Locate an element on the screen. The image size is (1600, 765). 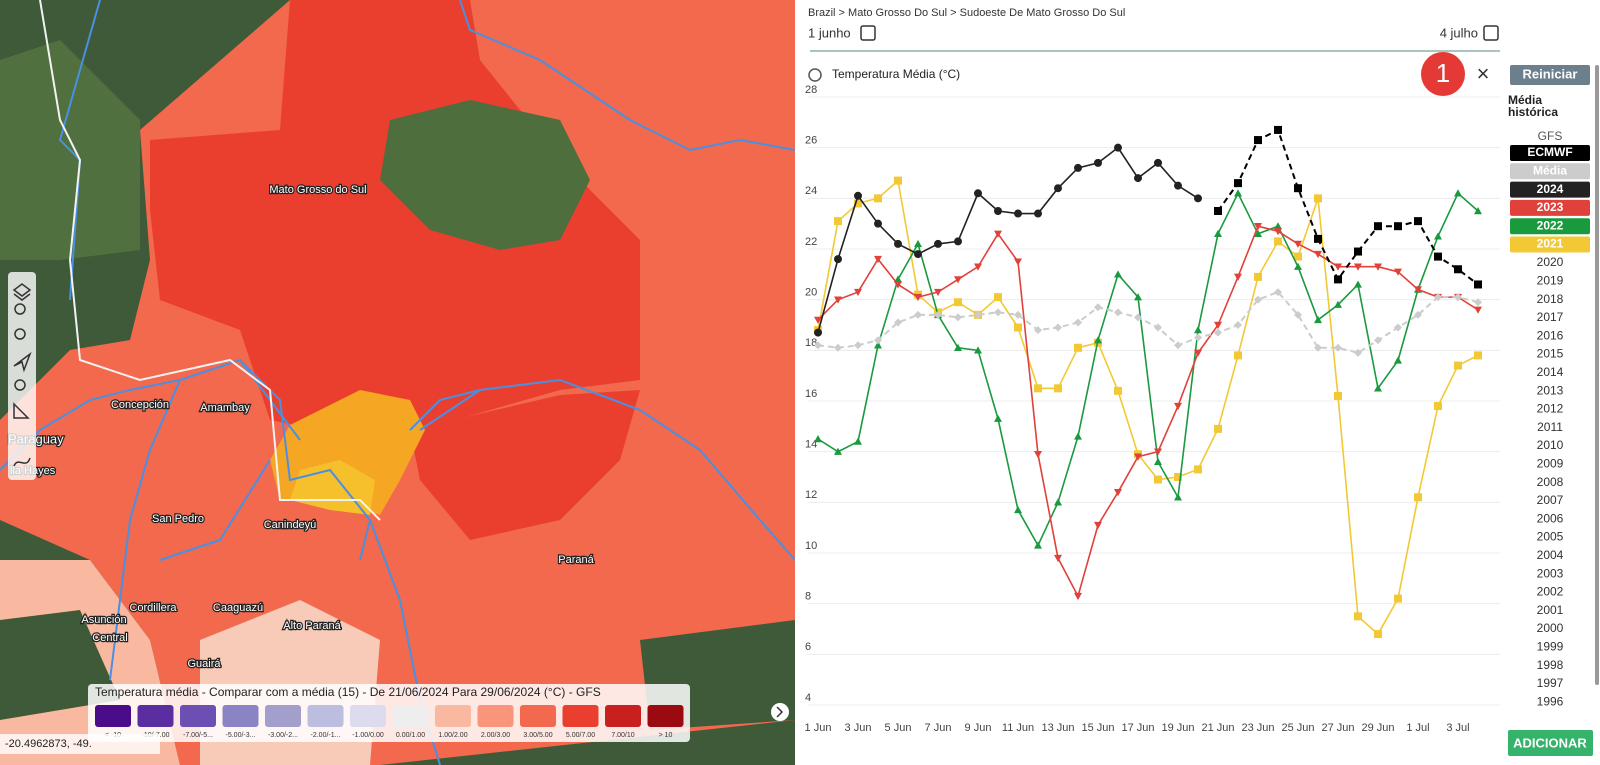
year-option: 2005 is located at coordinates (1550, 537).